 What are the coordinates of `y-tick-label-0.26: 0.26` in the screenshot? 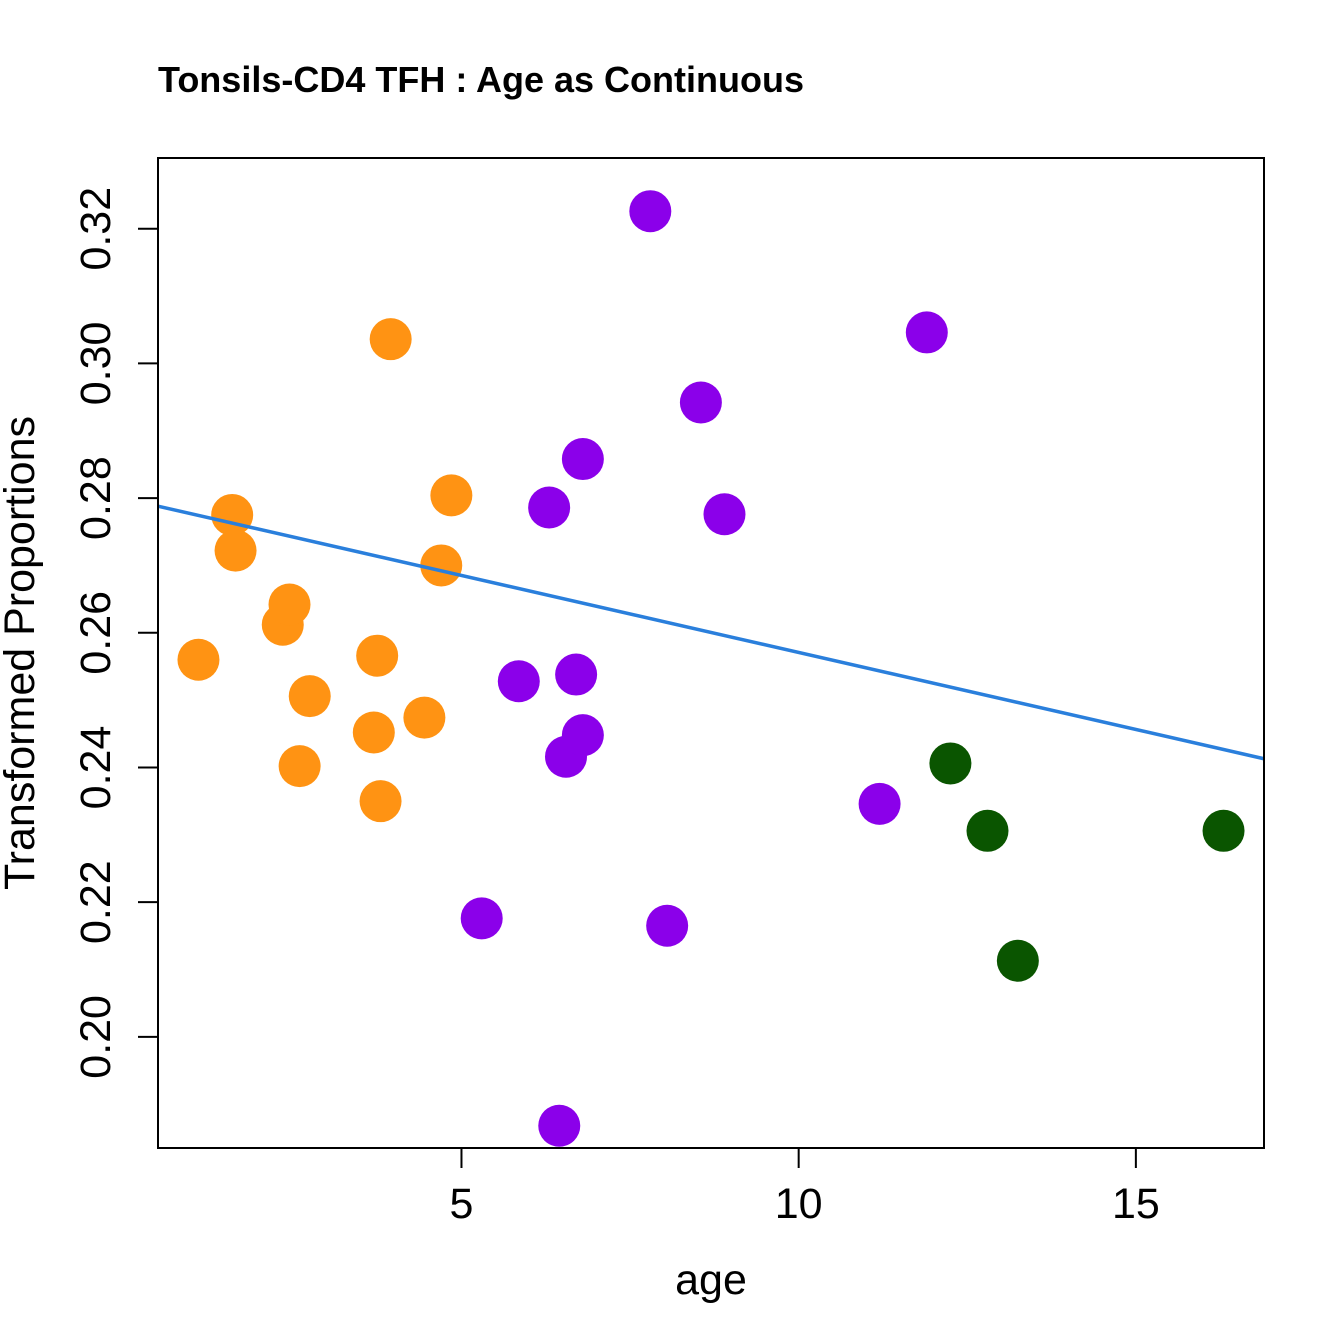 It's located at (96, 633).